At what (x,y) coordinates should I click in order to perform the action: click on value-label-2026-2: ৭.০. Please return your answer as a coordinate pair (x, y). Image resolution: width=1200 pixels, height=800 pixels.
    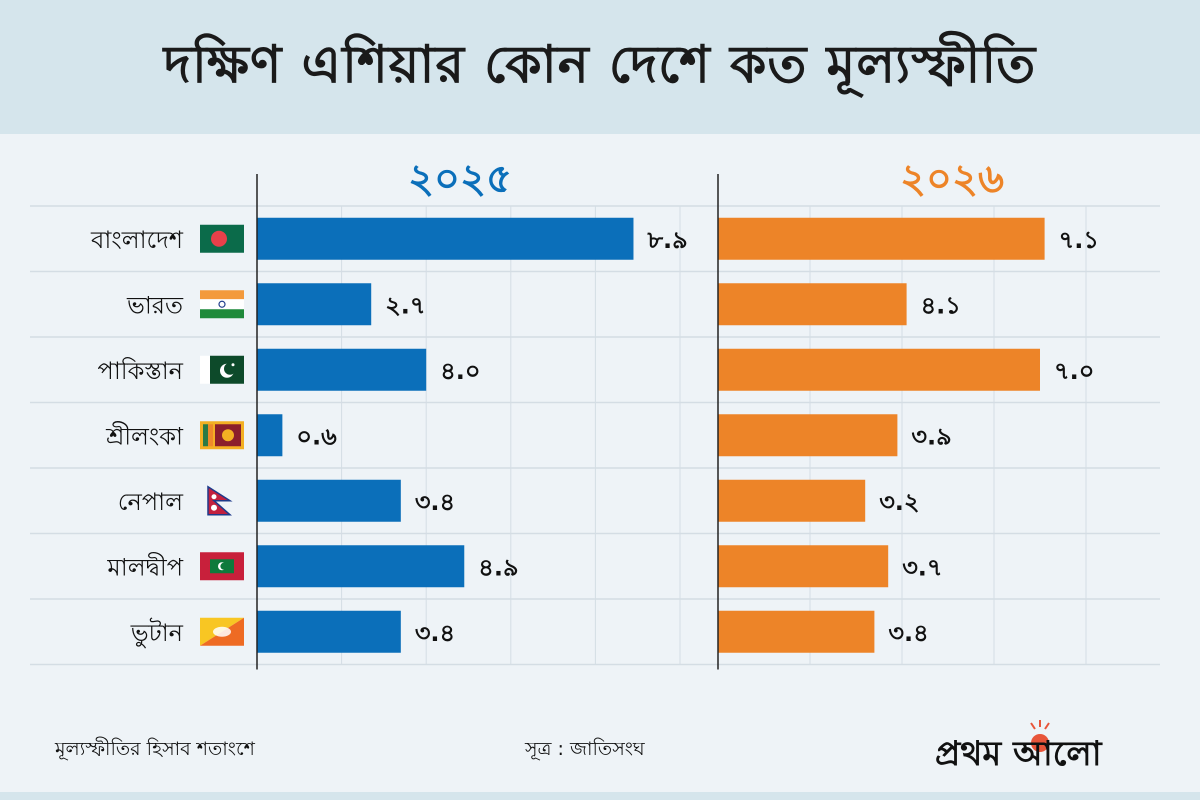
    Looking at the image, I should click on (1074, 371).